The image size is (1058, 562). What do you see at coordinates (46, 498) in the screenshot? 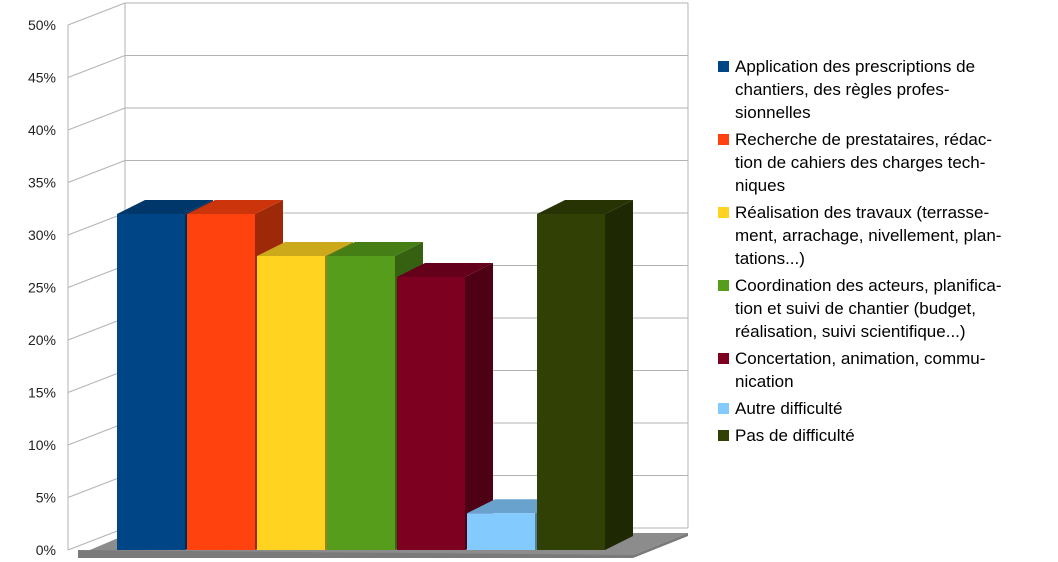
I see `y-tick-label: 5%` at bounding box center [46, 498].